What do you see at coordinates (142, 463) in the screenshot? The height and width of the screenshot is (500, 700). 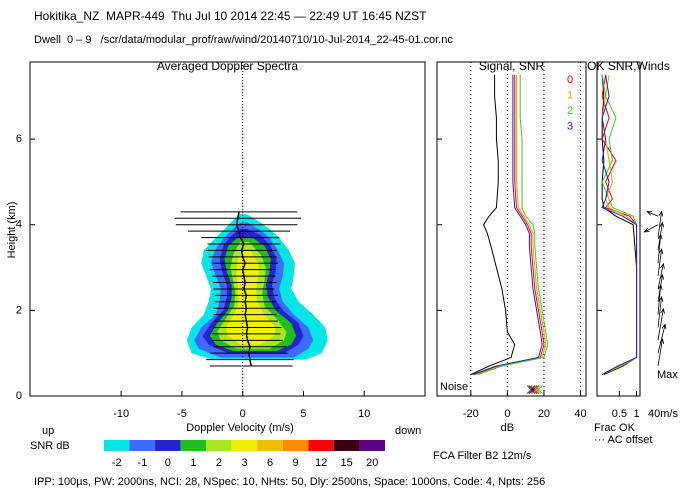 I see `colorbar-tick-label: -1` at bounding box center [142, 463].